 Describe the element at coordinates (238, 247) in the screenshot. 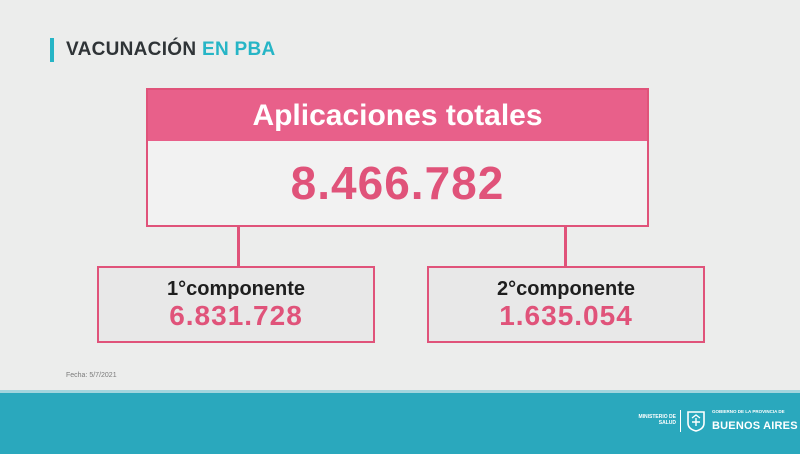

I see `connector-left` at that location.